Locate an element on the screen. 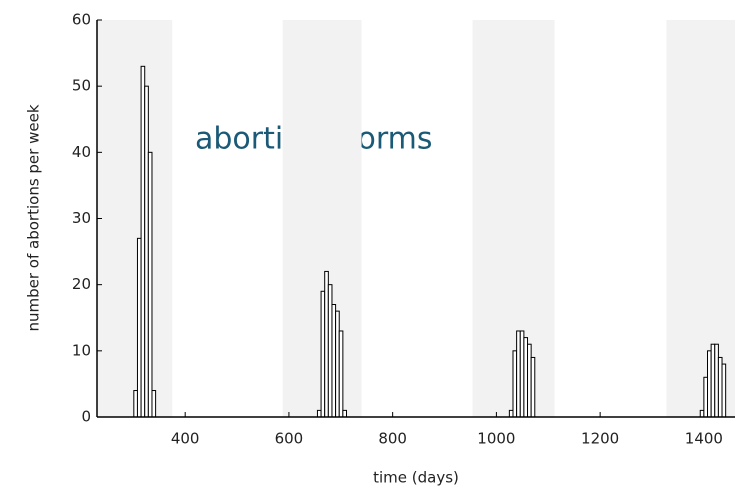 Image resolution: width=739 pixels, height=492 pixels. y-tick-label: 20 is located at coordinates (81, 284).